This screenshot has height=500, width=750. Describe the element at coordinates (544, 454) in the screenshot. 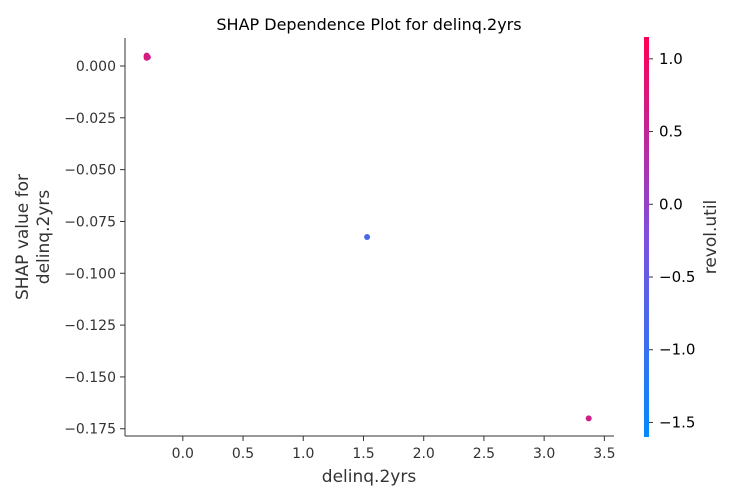

I see `x-tick-label: 3.0` at that location.